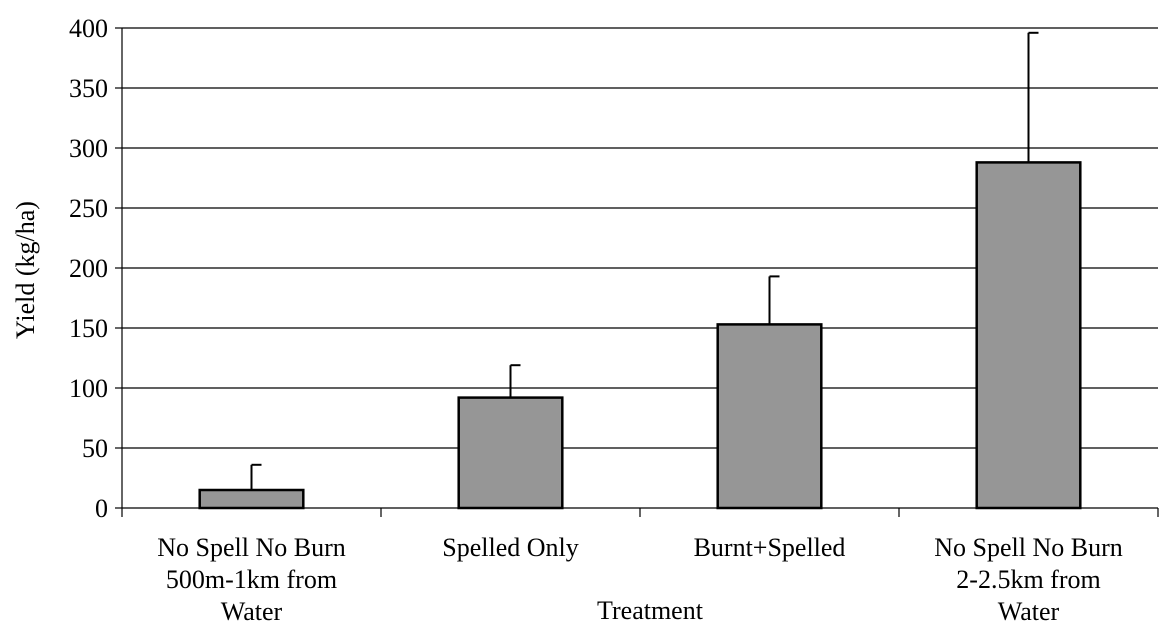 The width and height of the screenshot is (1164, 633). Describe the element at coordinates (88, 28) in the screenshot. I see `y-tick-label: 400` at that location.